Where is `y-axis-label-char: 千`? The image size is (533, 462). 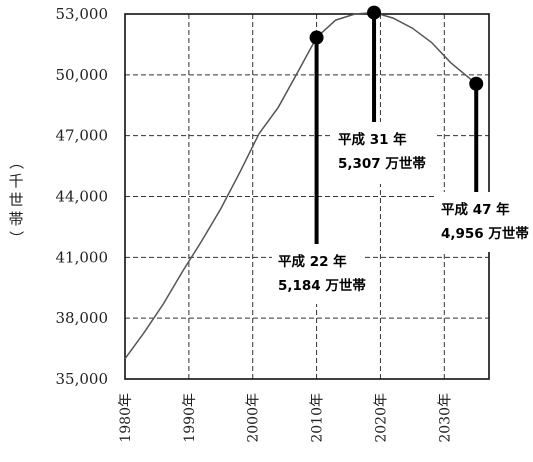 y-axis-label-char: 千 is located at coordinates (15, 181).